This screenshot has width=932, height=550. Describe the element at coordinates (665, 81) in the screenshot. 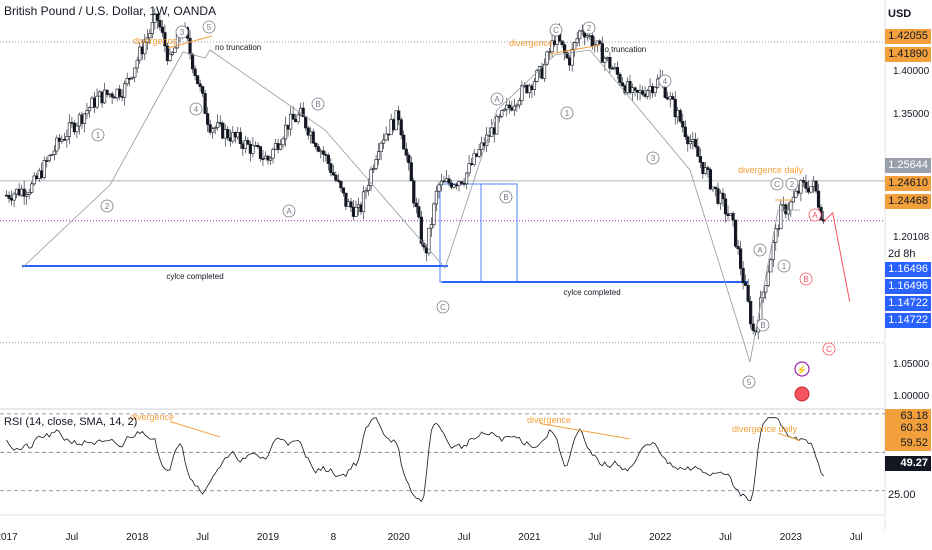

I see `wave-label-4-text: 4` at that location.